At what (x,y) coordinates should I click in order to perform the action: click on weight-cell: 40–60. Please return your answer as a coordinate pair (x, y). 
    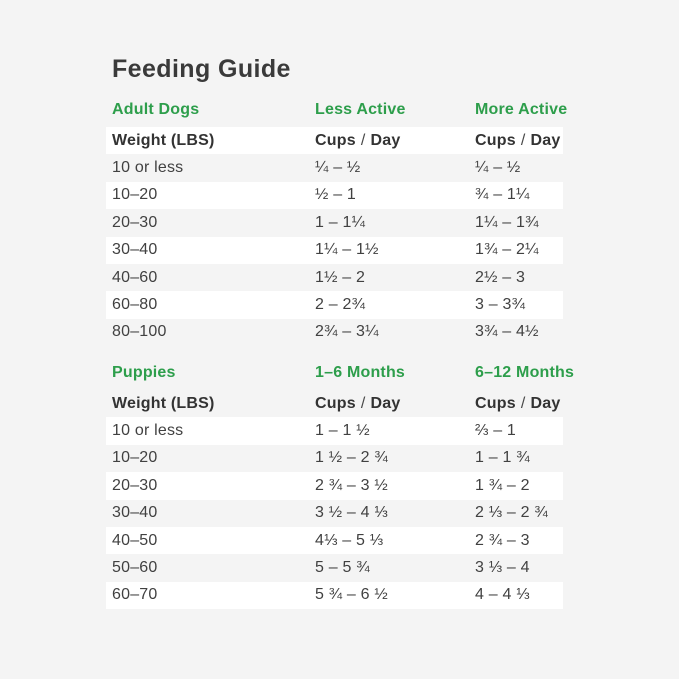
    Looking at the image, I should click on (135, 277).